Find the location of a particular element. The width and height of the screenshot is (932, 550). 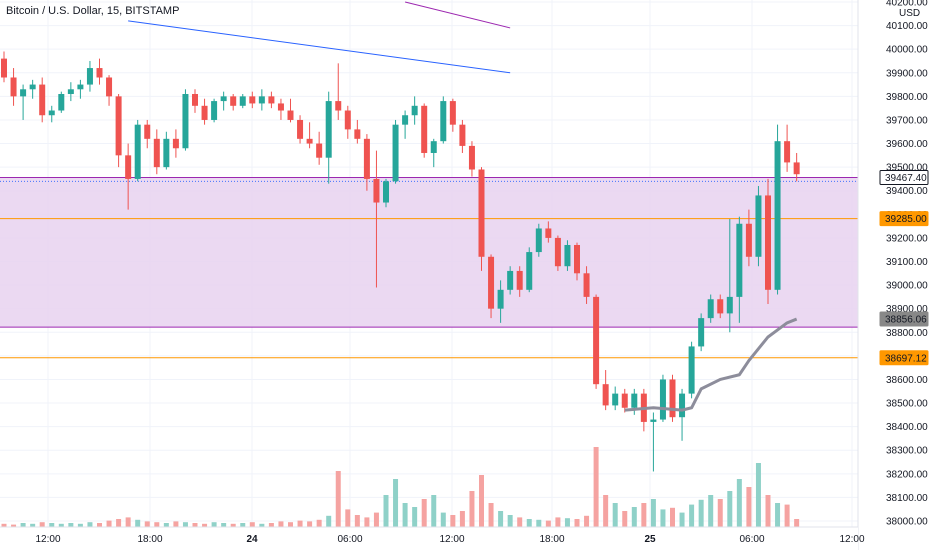

price-tick-label: 40100.00 is located at coordinates (907, 26).